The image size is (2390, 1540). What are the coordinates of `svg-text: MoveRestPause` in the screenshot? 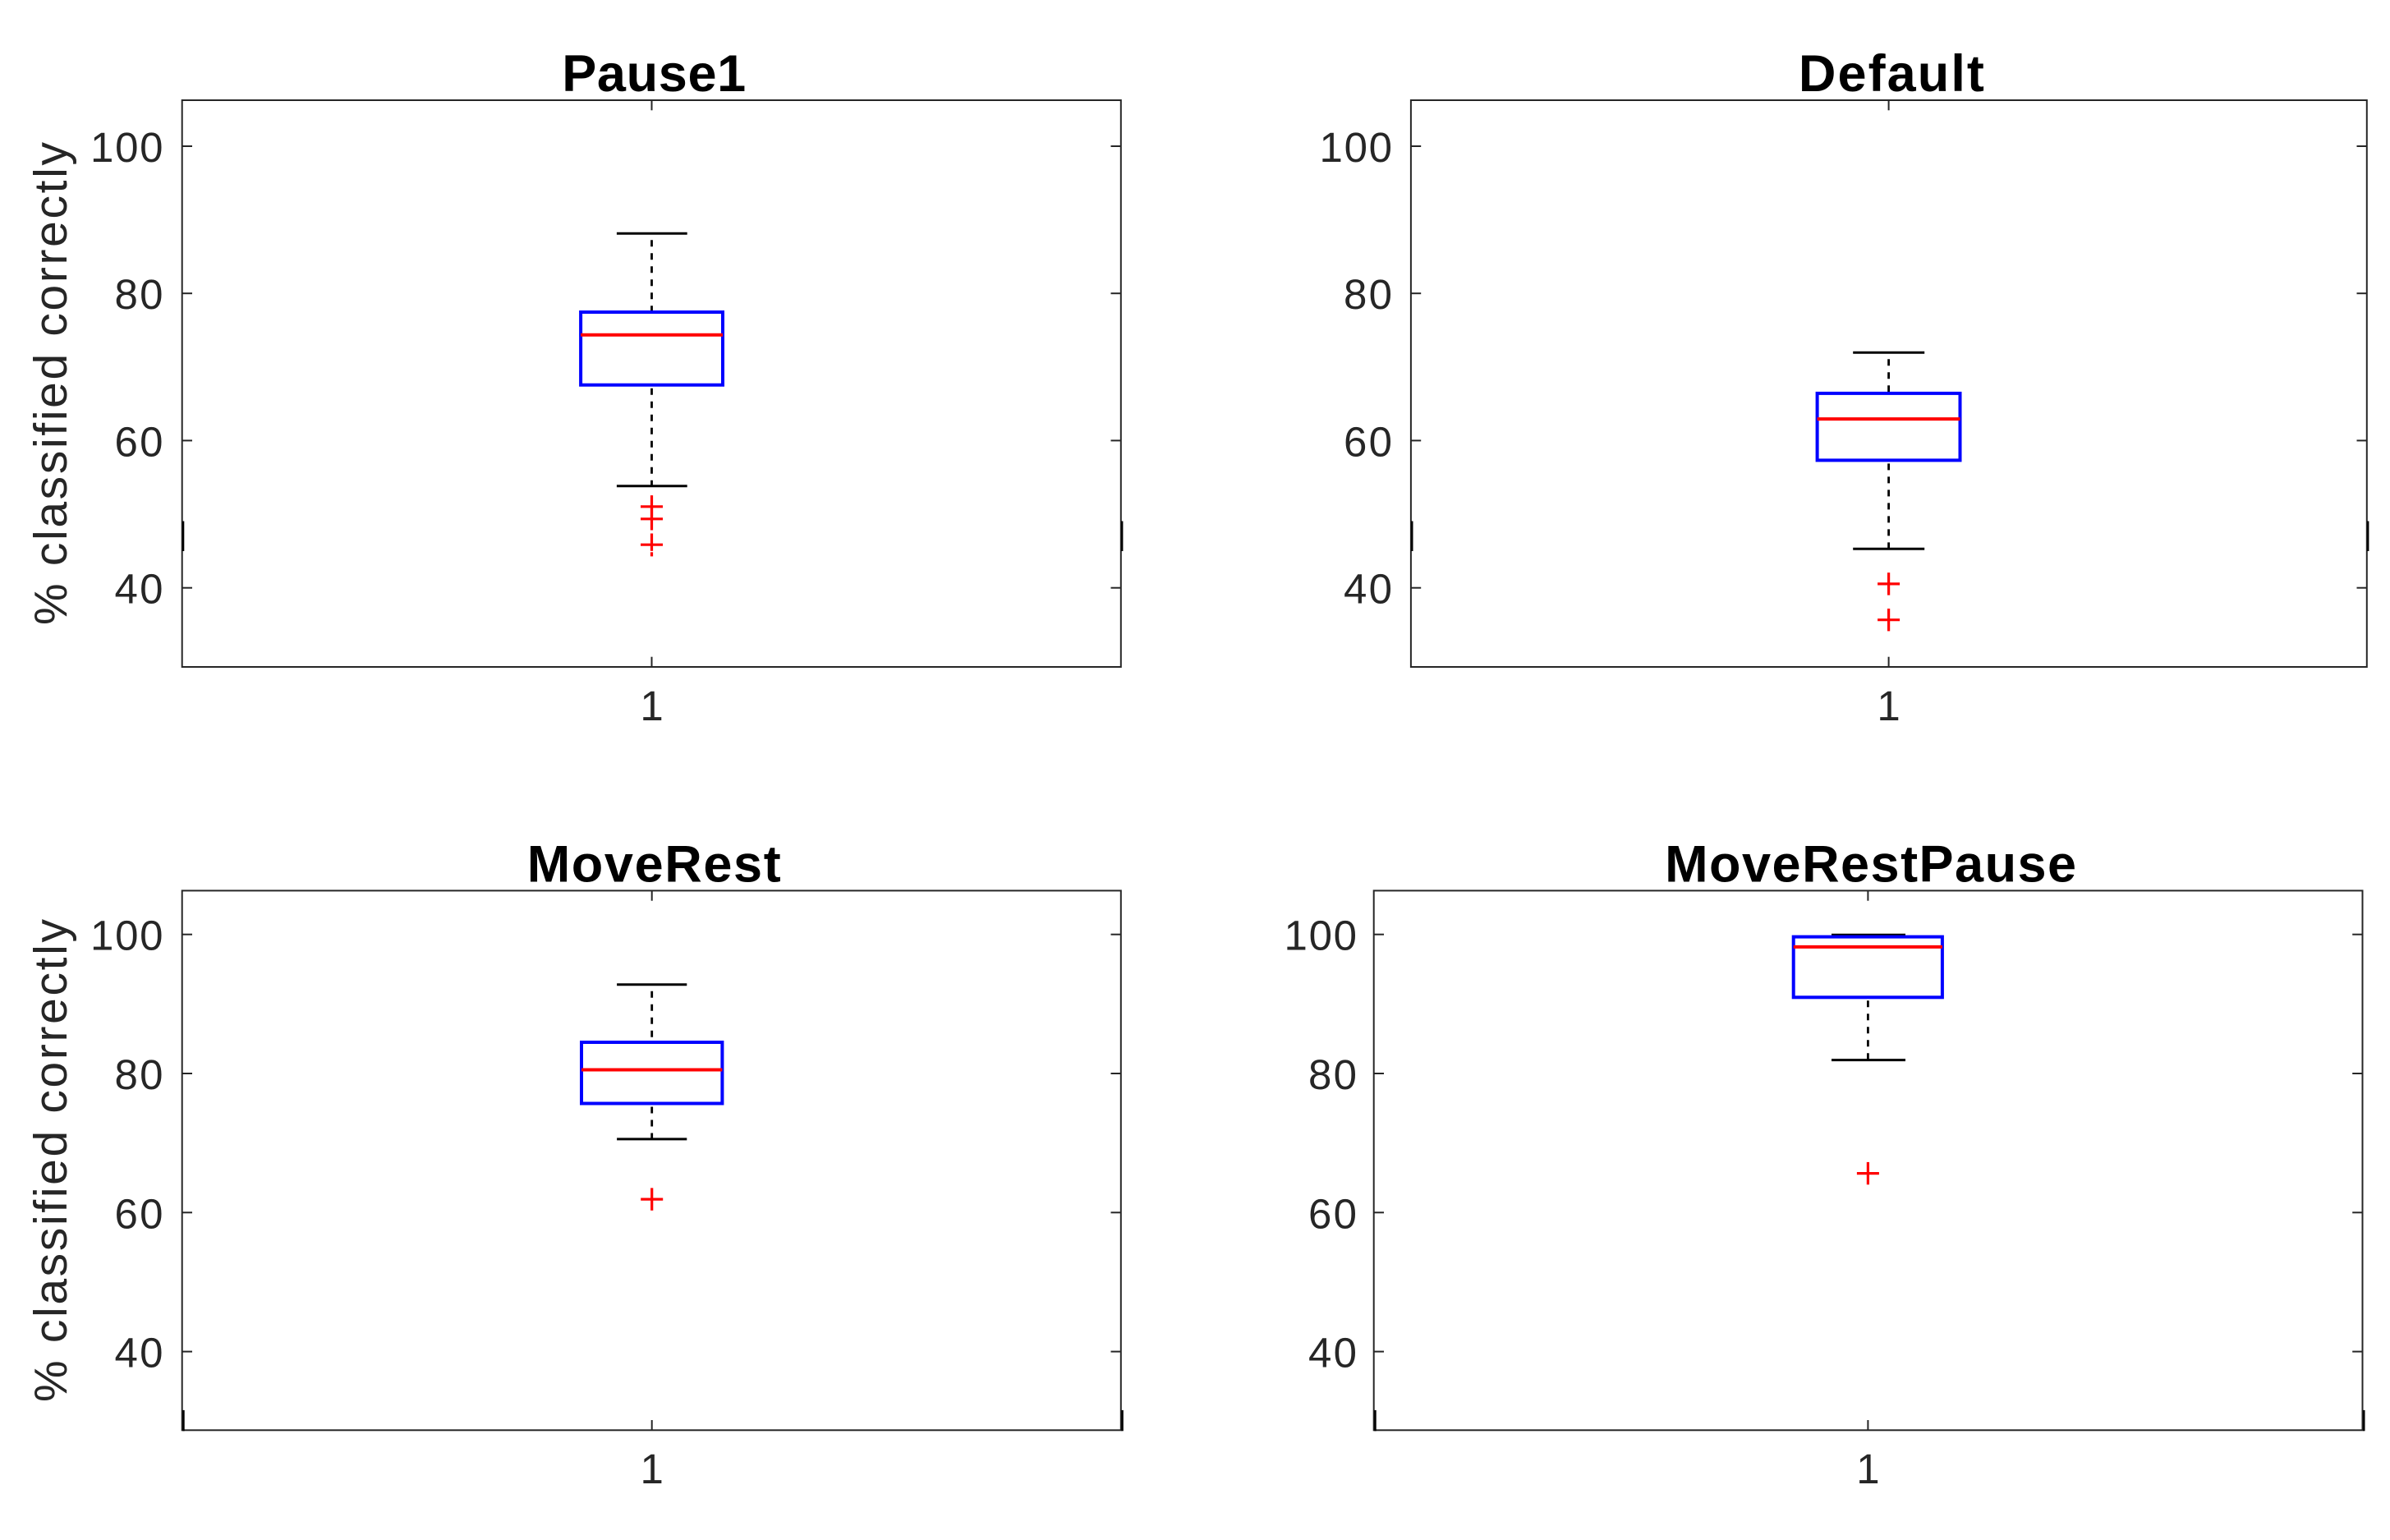 It's located at (1870, 865).